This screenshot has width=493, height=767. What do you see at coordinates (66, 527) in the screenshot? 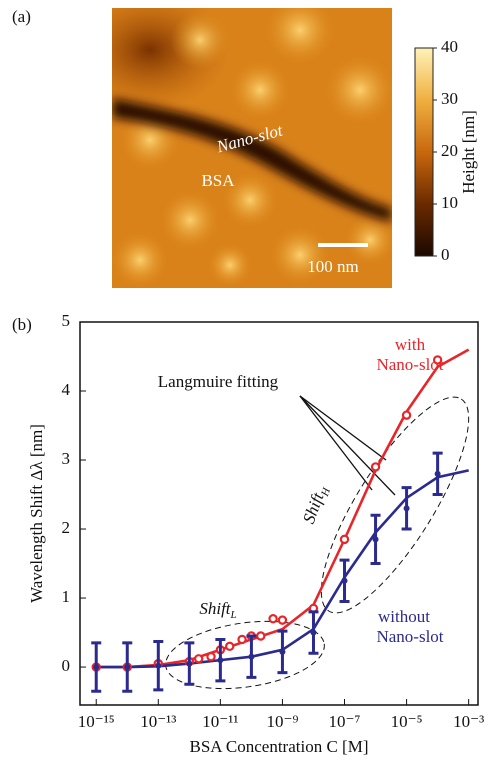
I see `y-tick-label: 2` at bounding box center [66, 527].